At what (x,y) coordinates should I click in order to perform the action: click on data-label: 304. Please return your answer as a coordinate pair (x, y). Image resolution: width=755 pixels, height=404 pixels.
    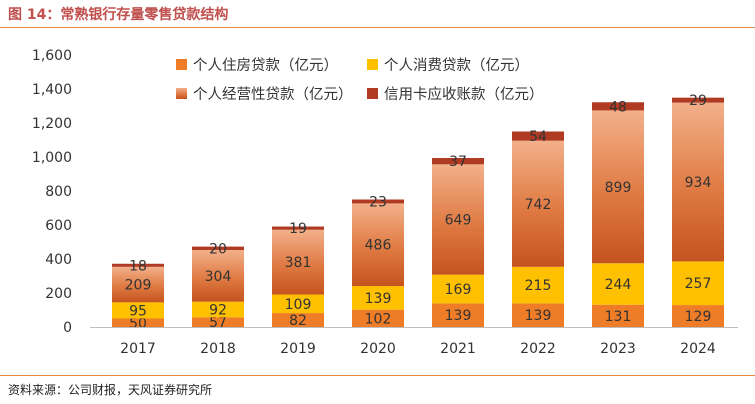
    Looking at the image, I should click on (218, 277).